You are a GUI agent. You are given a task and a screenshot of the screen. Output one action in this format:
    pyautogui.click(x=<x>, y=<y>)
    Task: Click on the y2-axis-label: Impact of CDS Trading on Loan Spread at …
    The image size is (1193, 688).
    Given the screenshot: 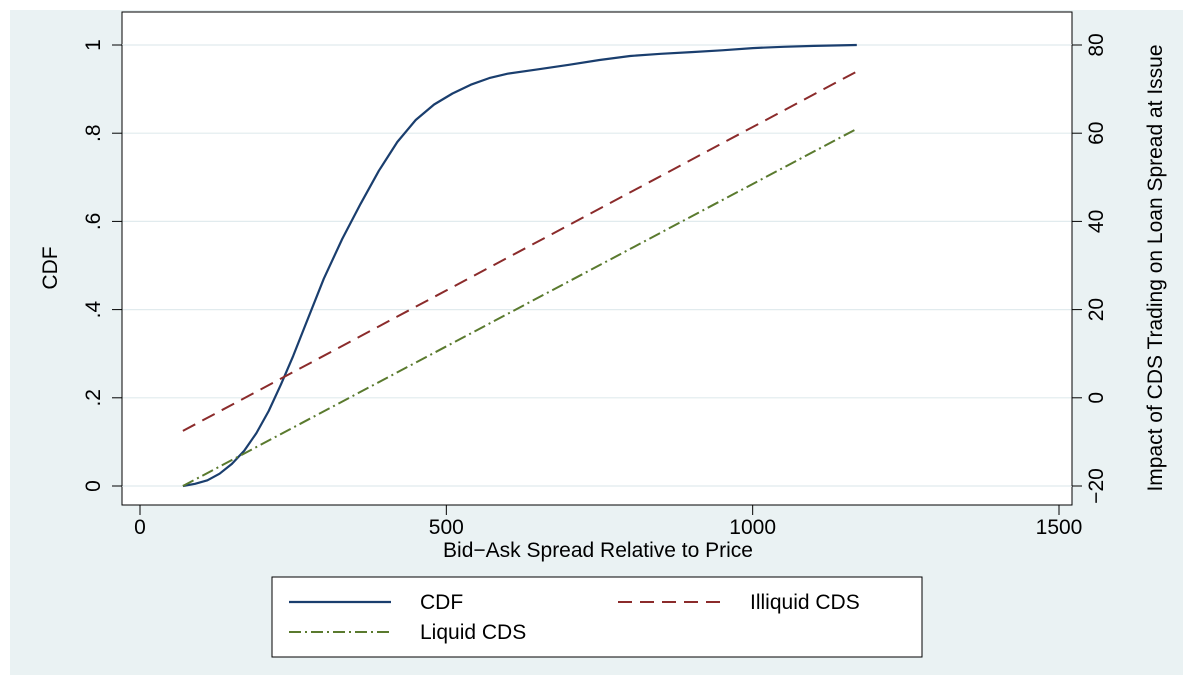 What is the action you would take?
    pyautogui.click(x=1155, y=267)
    